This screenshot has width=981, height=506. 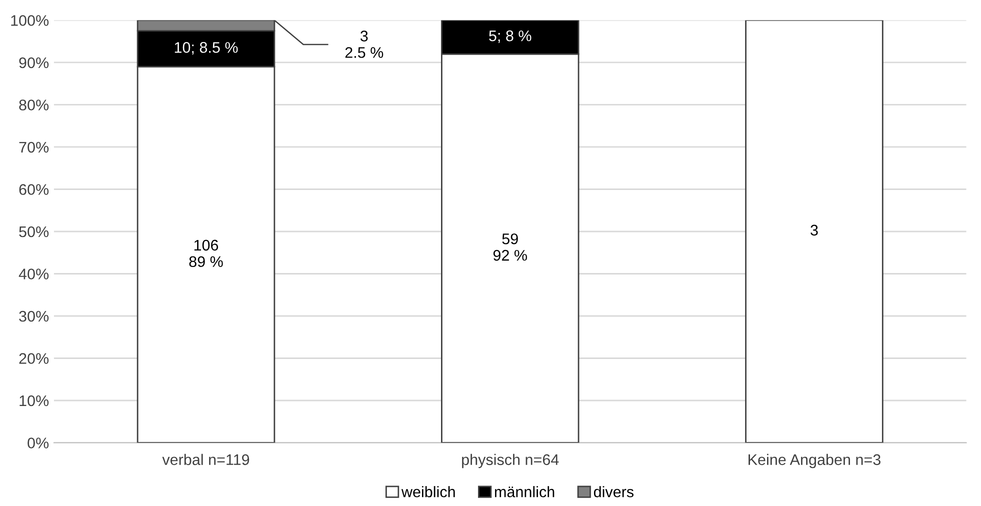 What do you see at coordinates (364, 44) in the screenshot?
I see `data-label: 3 2.5 %` at bounding box center [364, 44].